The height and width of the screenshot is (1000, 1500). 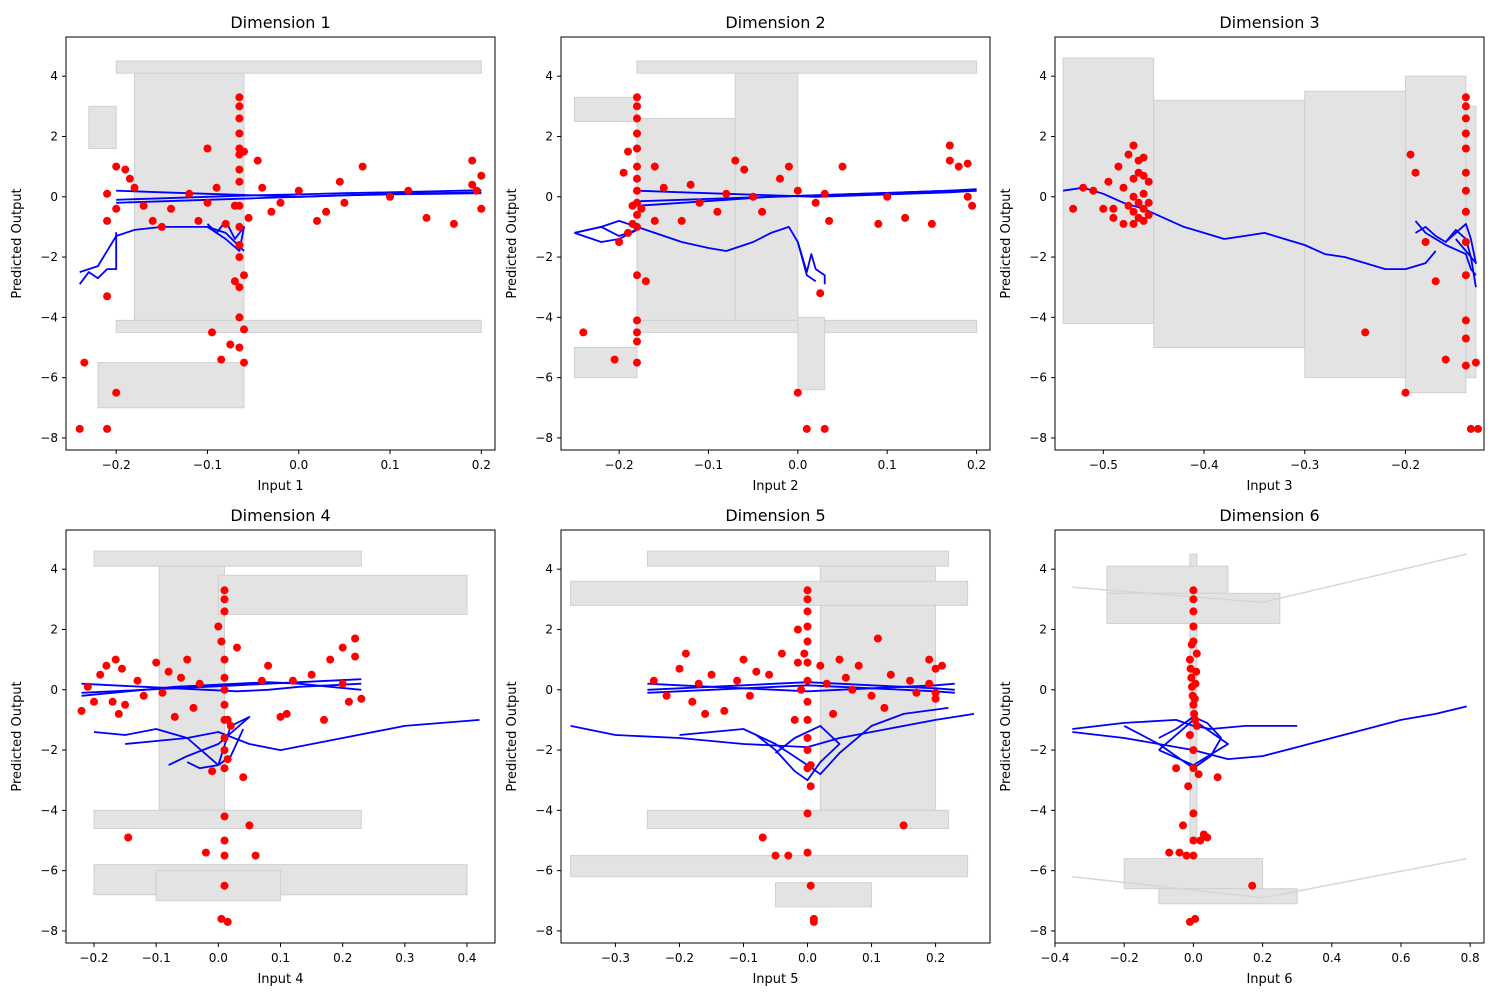 I want to click on x-axis-label: Input 6, so click(x=1269, y=979).